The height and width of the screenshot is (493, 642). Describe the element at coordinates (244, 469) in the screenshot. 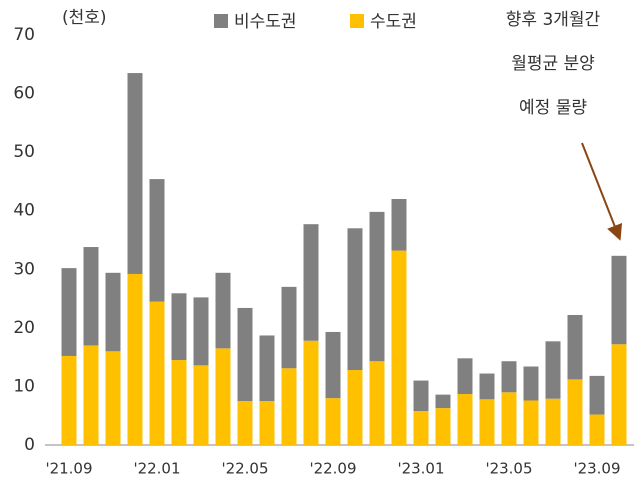

I see `x-tick-label: '22.05` at that location.